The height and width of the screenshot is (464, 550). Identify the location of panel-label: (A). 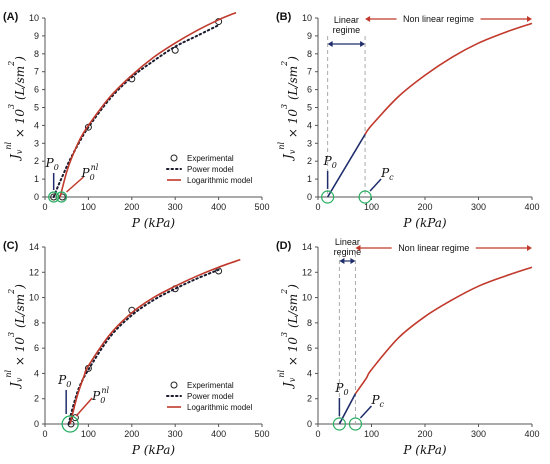
(11, 17).